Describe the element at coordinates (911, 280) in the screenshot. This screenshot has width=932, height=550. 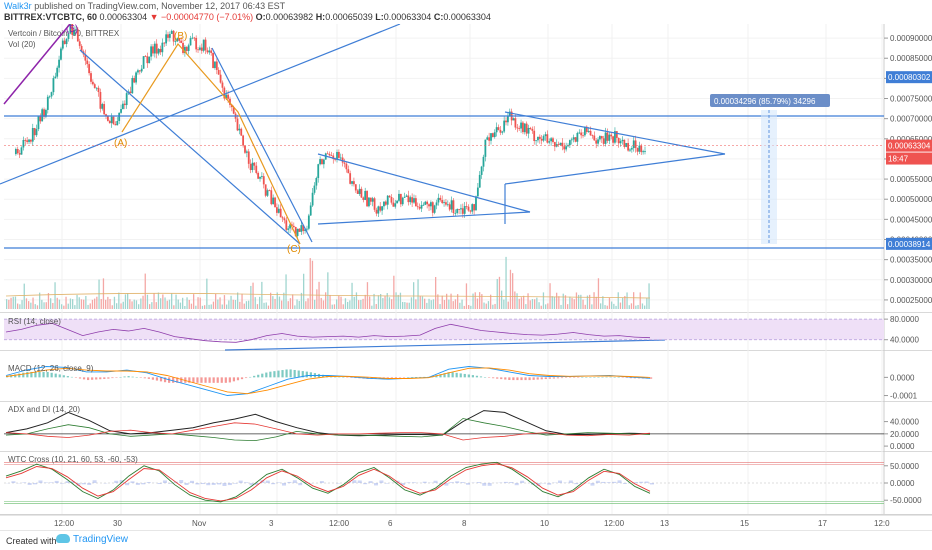
I see `y-tick-label: 0.00030000` at that location.